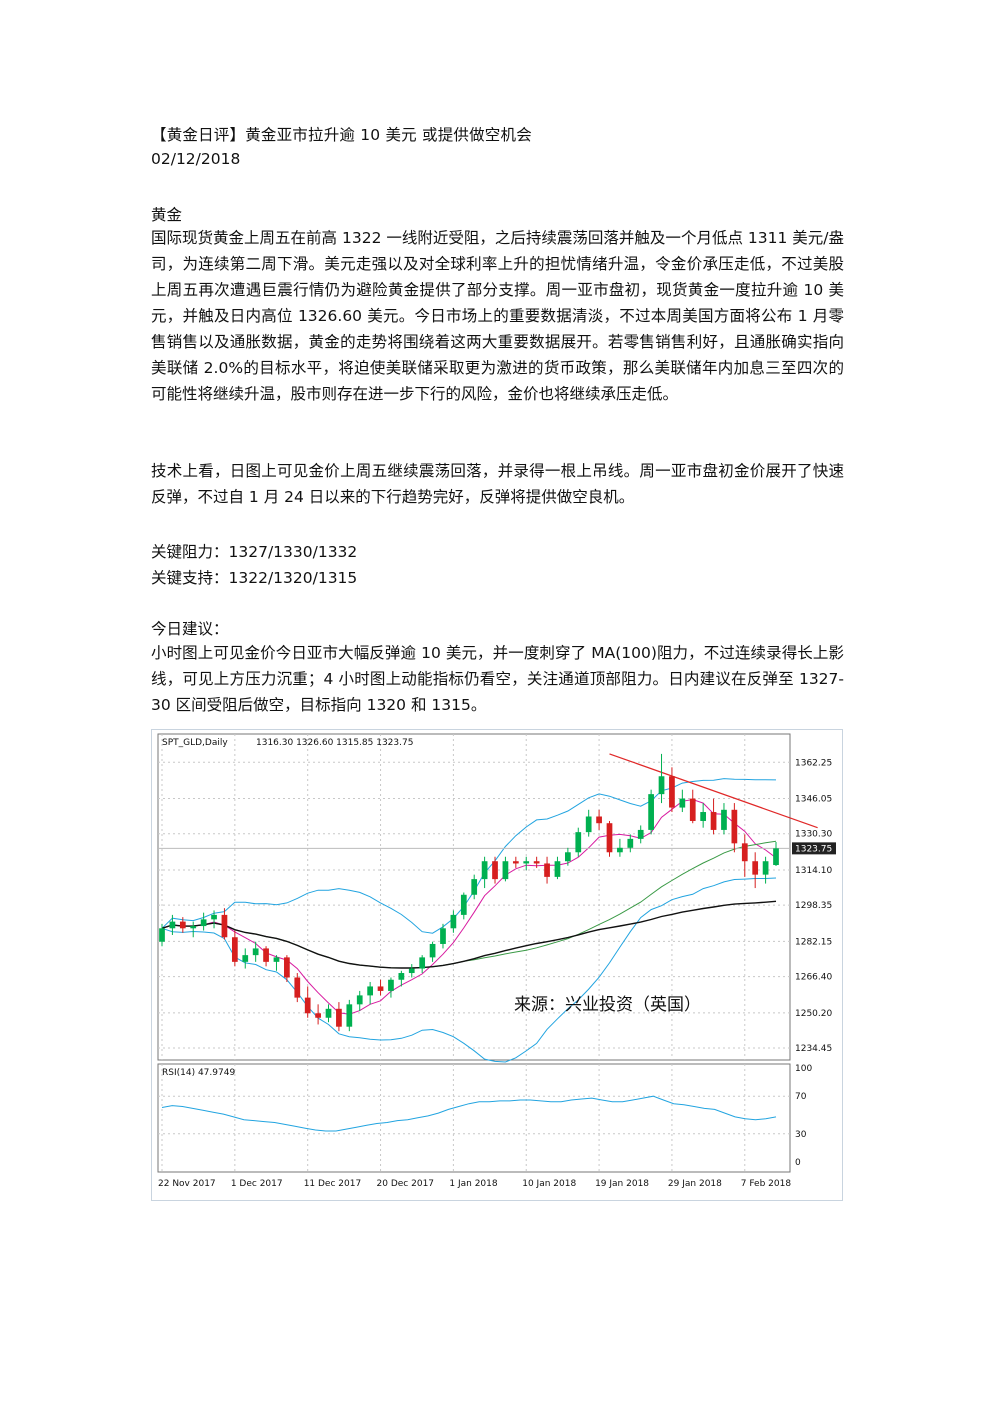 The height and width of the screenshot is (1403, 992). I want to click on price-tick-label: 1330.30, so click(813, 835).